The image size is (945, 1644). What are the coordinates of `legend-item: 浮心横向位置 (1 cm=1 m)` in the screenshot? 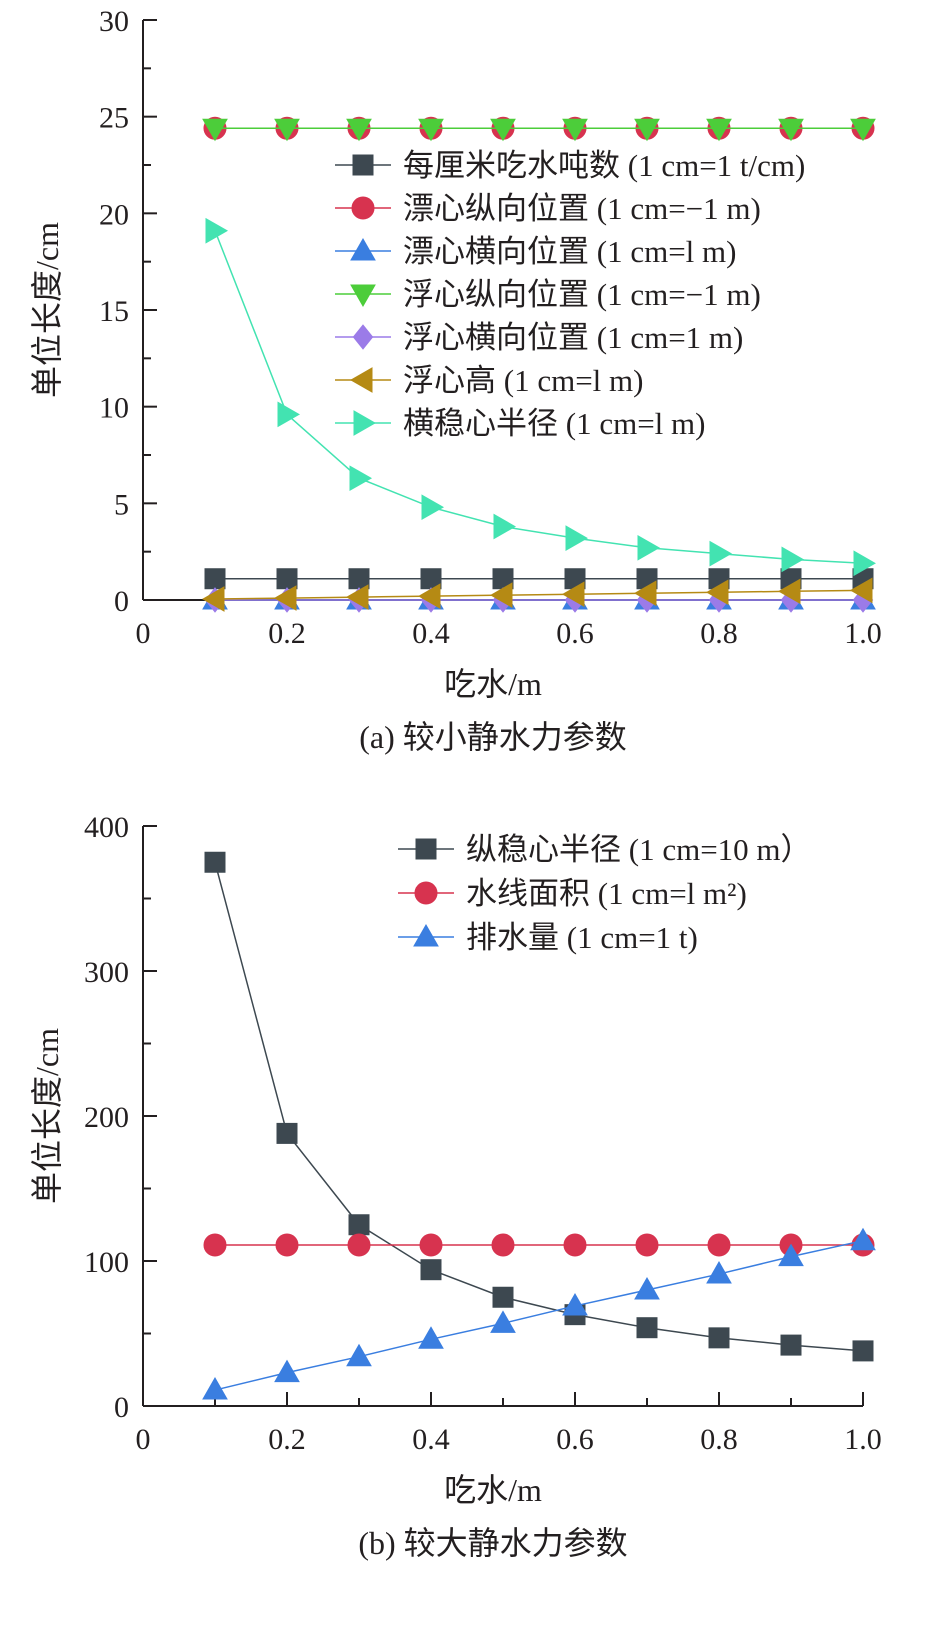 It's located at (539, 337).